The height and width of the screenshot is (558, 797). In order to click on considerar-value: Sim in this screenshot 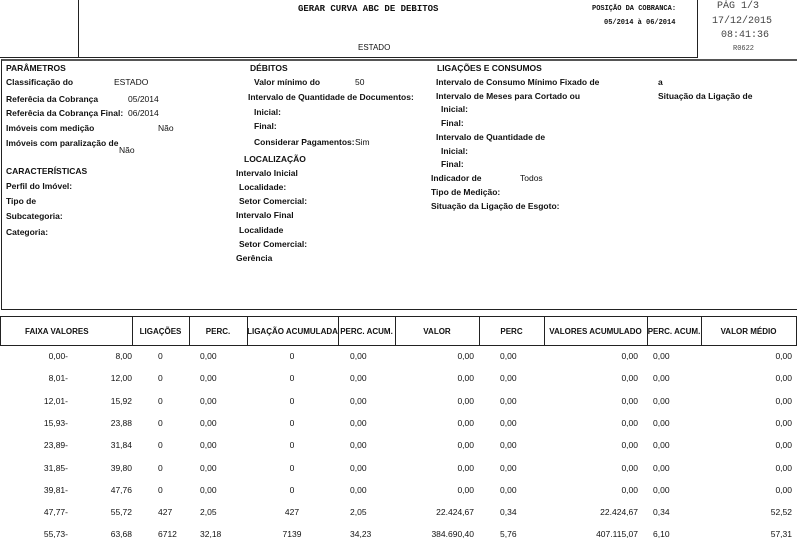, I will do `click(362, 142)`.